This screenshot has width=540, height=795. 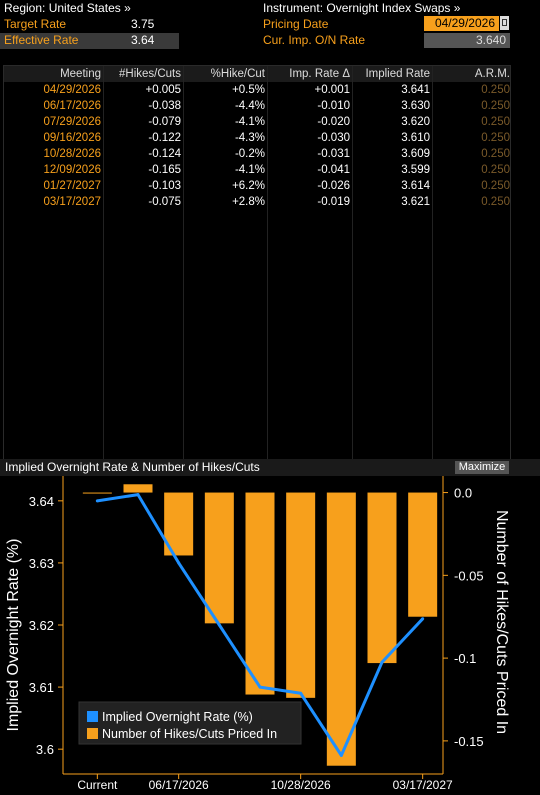 I want to click on right-axis-tick-label: -0.15, so click(x=469, y=741).